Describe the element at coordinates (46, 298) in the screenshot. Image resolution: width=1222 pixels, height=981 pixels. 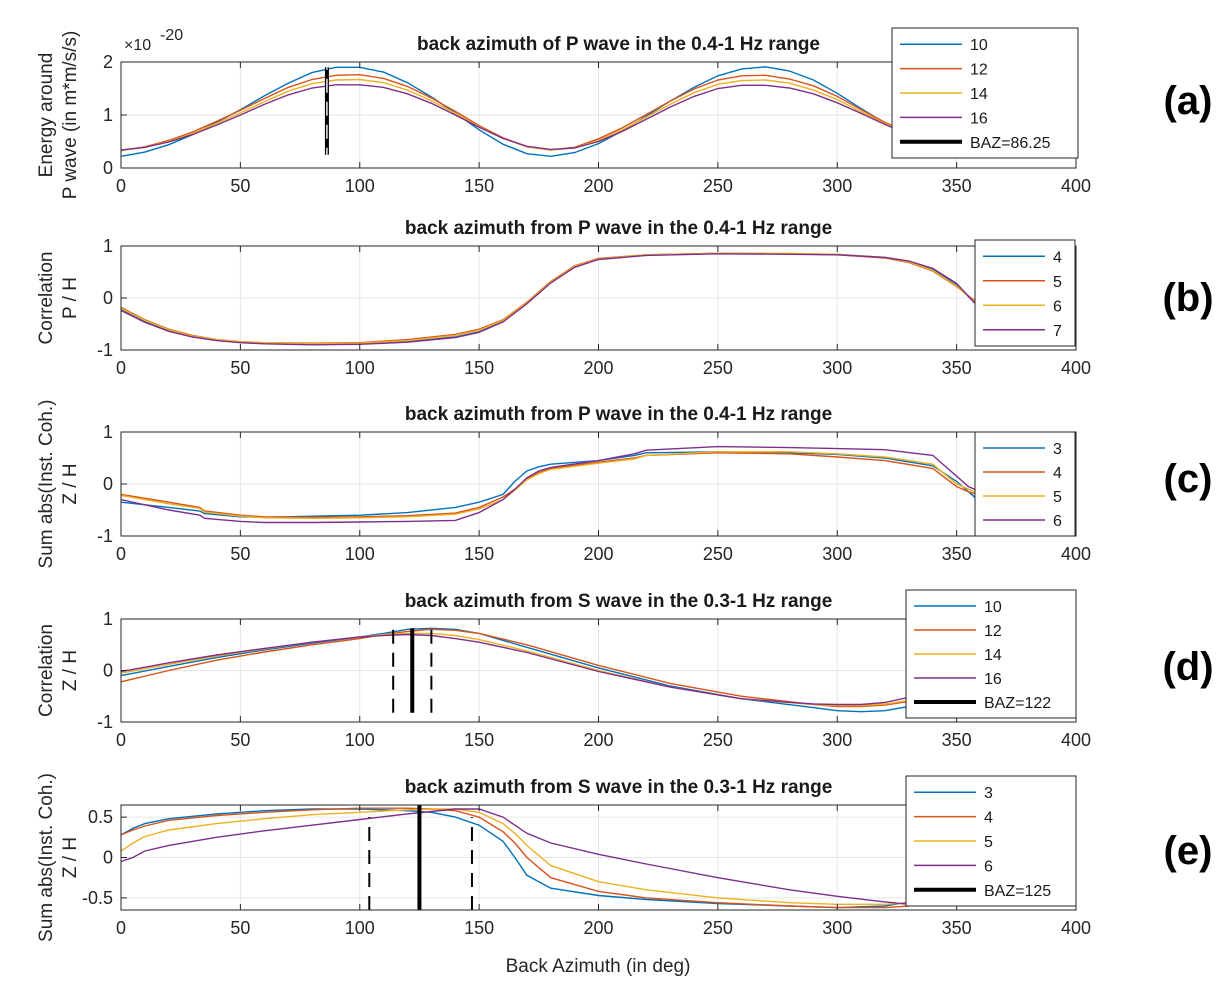
I see `y-axis-label: Correlation` at that location.